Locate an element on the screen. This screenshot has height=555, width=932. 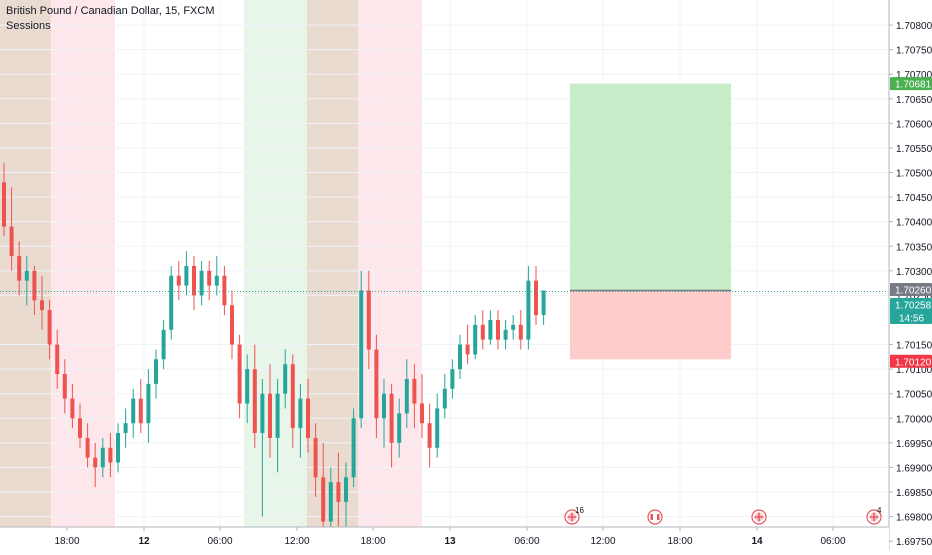
countdown-text: 14:56 is located at coordinates (911, 318).